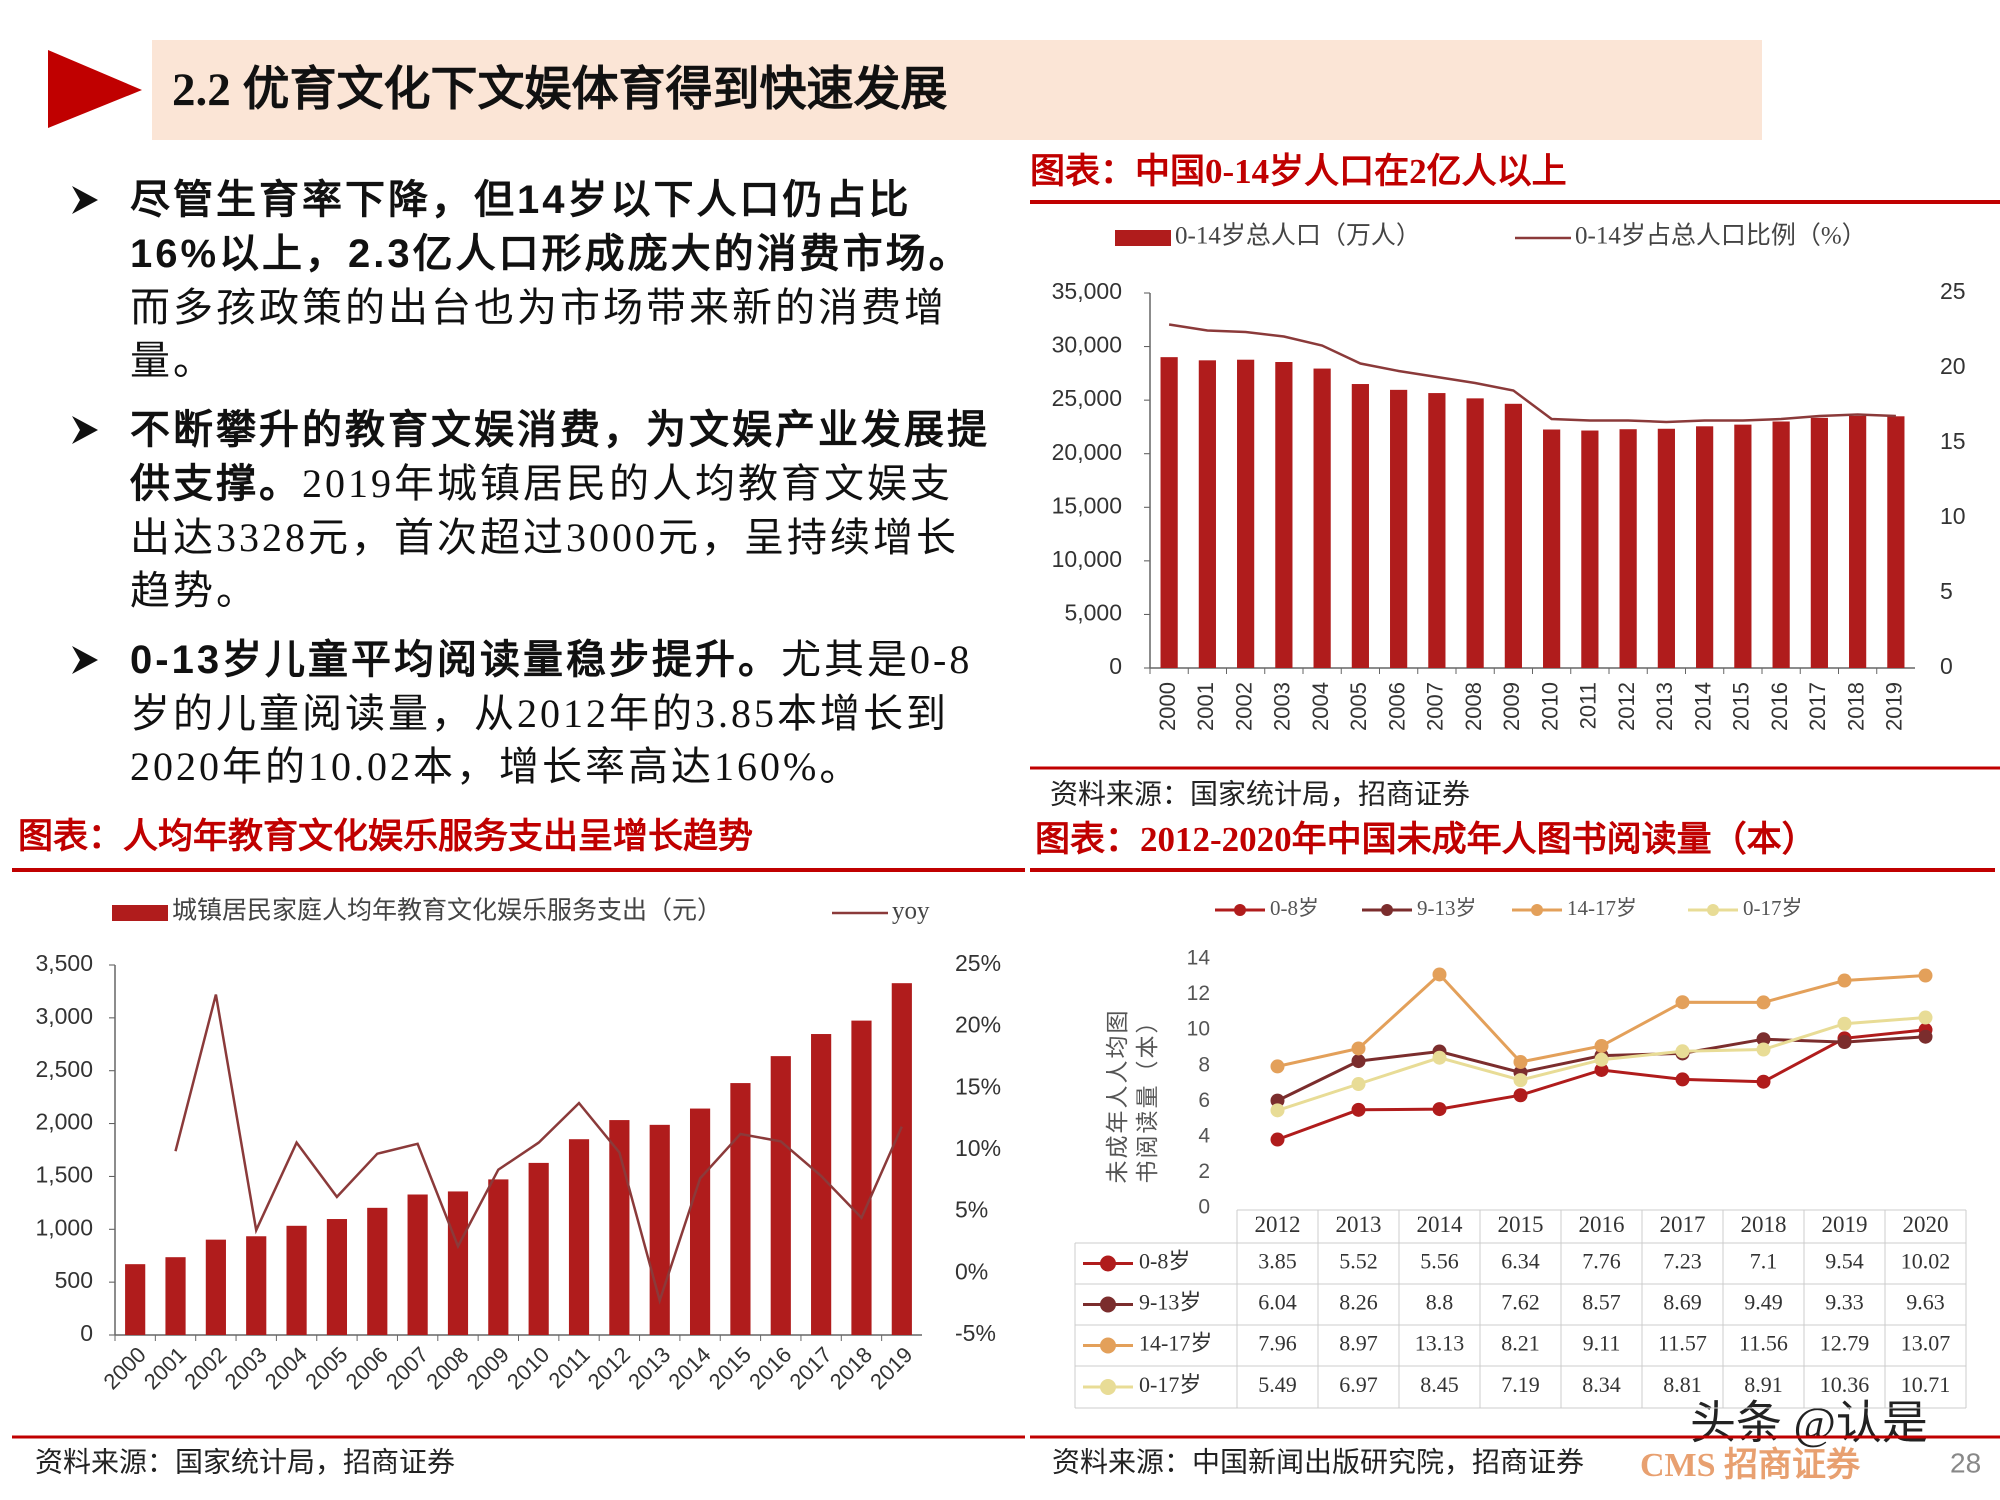 Image resolution: width=2000 pixels, height=1500 pixels. Describe the element at coordinates (1440, 1343) in the screenshot. I see `table-cell: 13.13` at that location.